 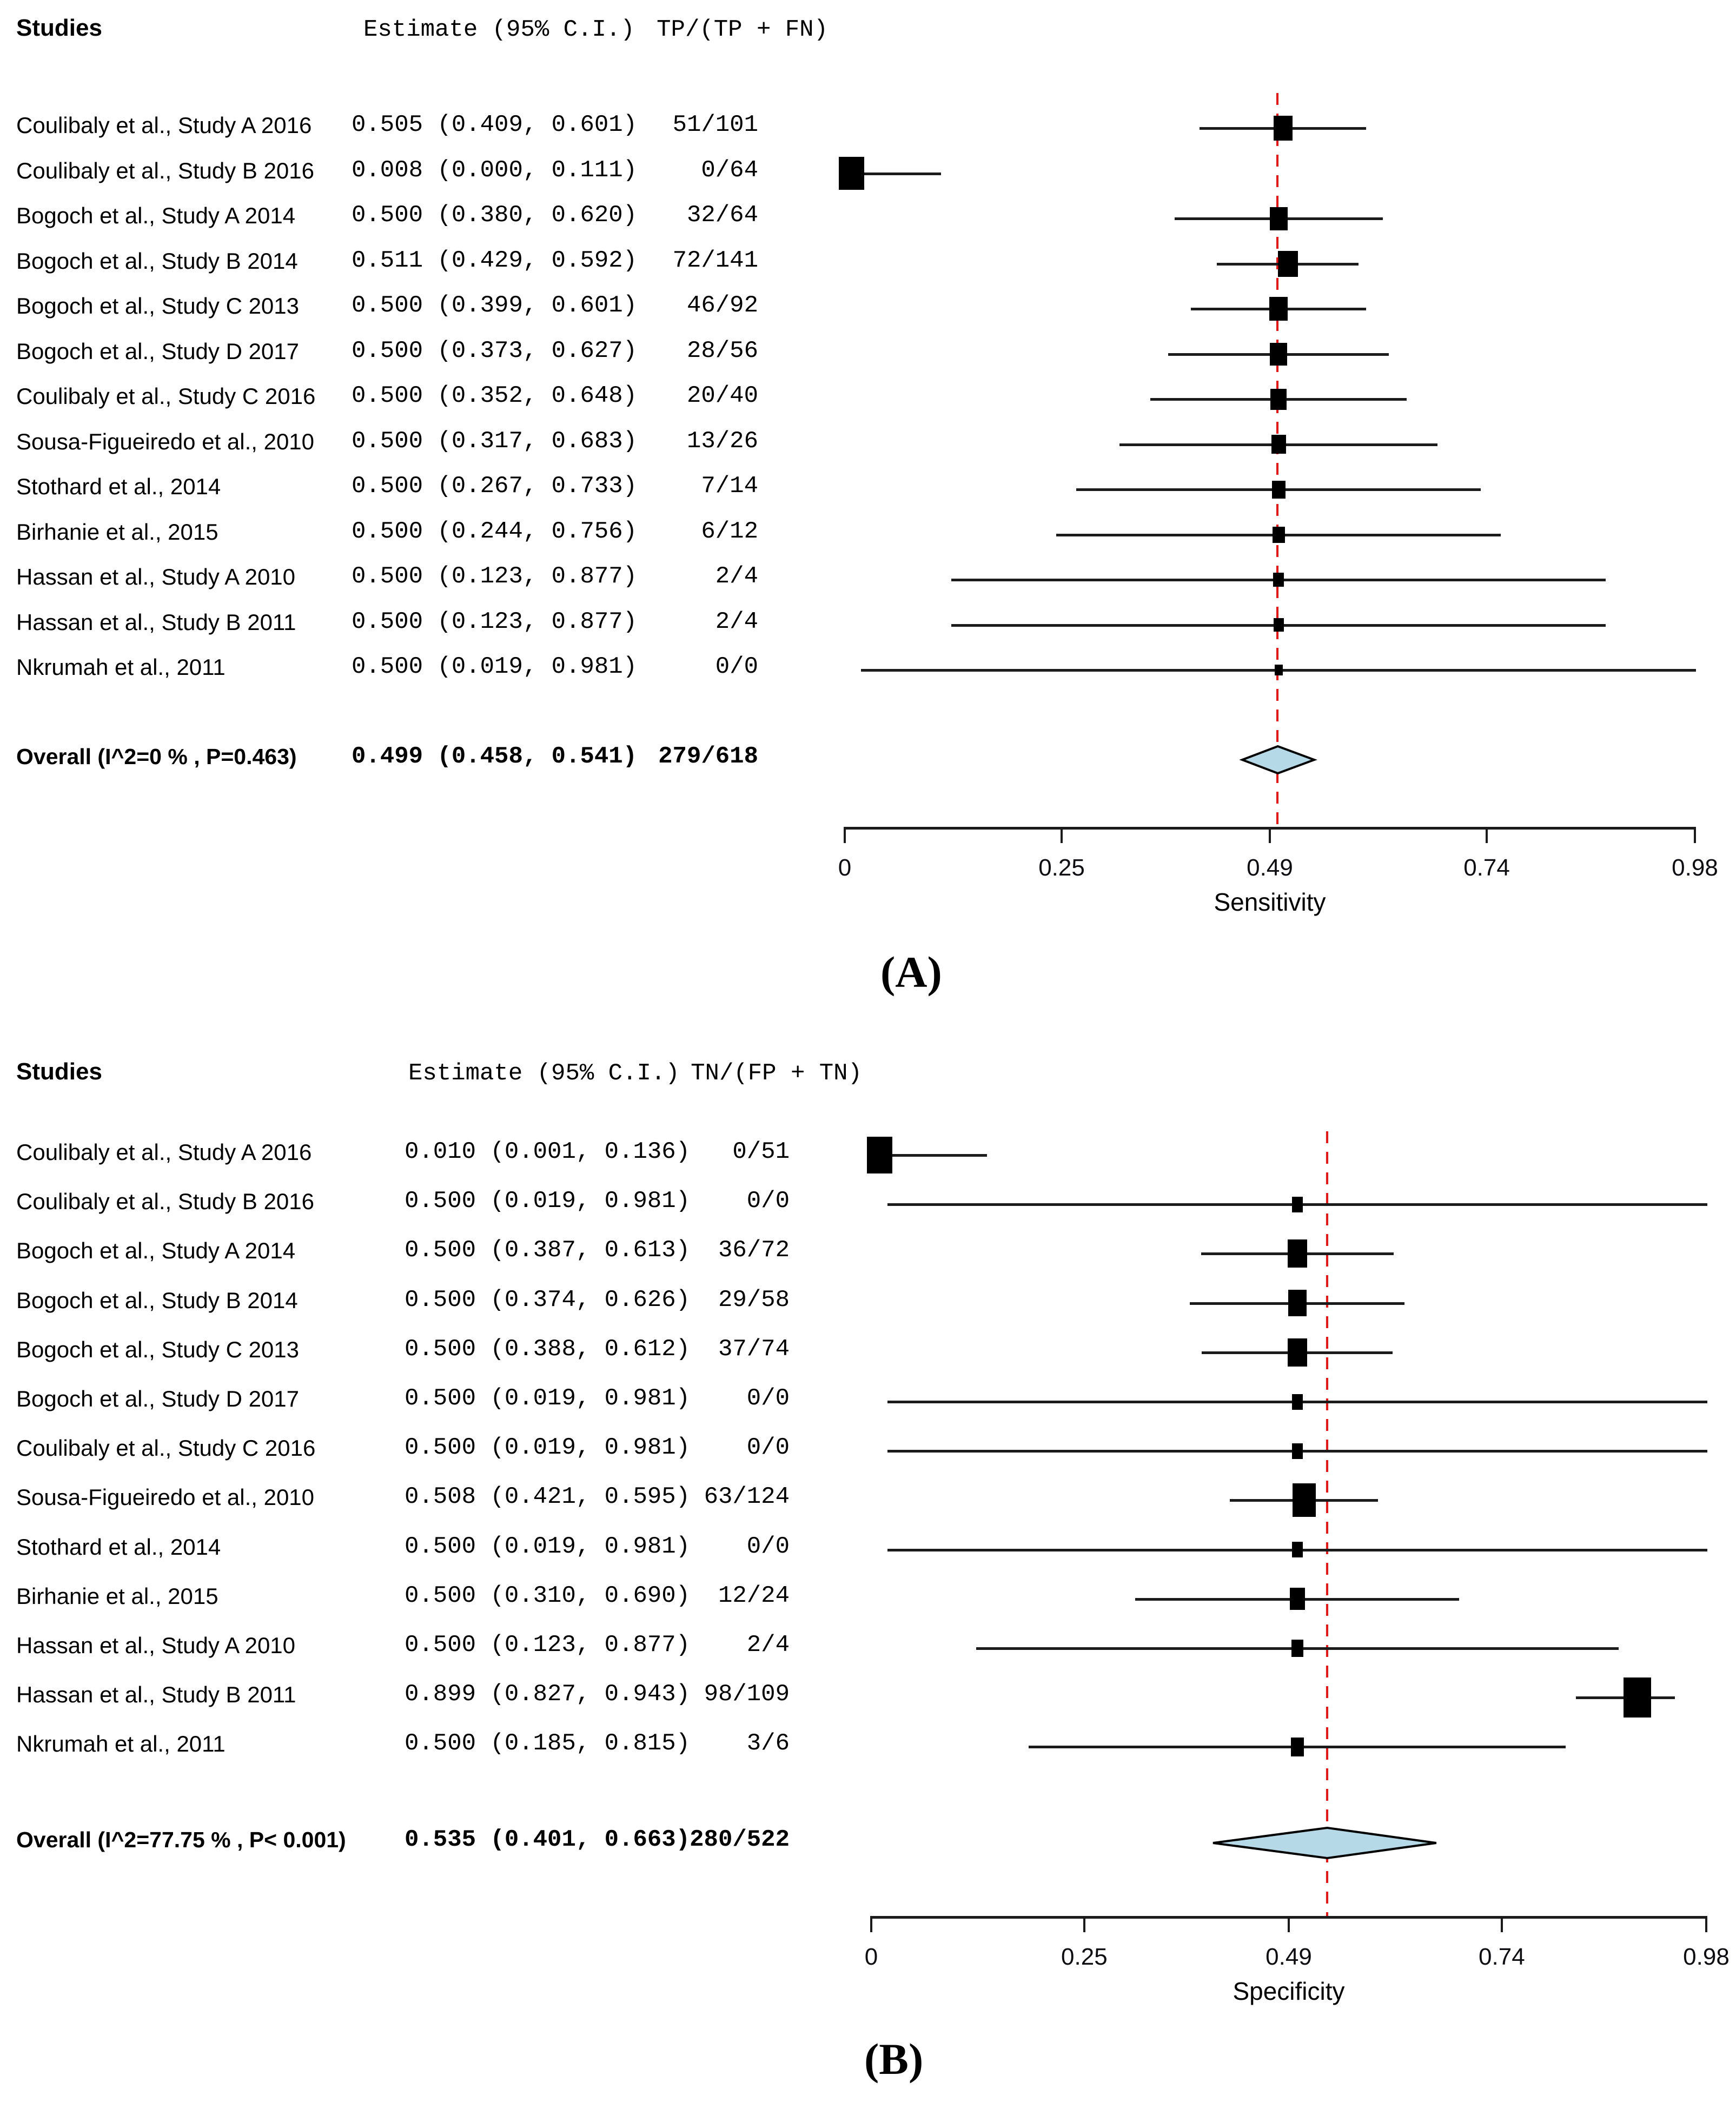 I want to click on study-estimate: 0.010 (0.001, 0.136), so click(x=548, y=1151).